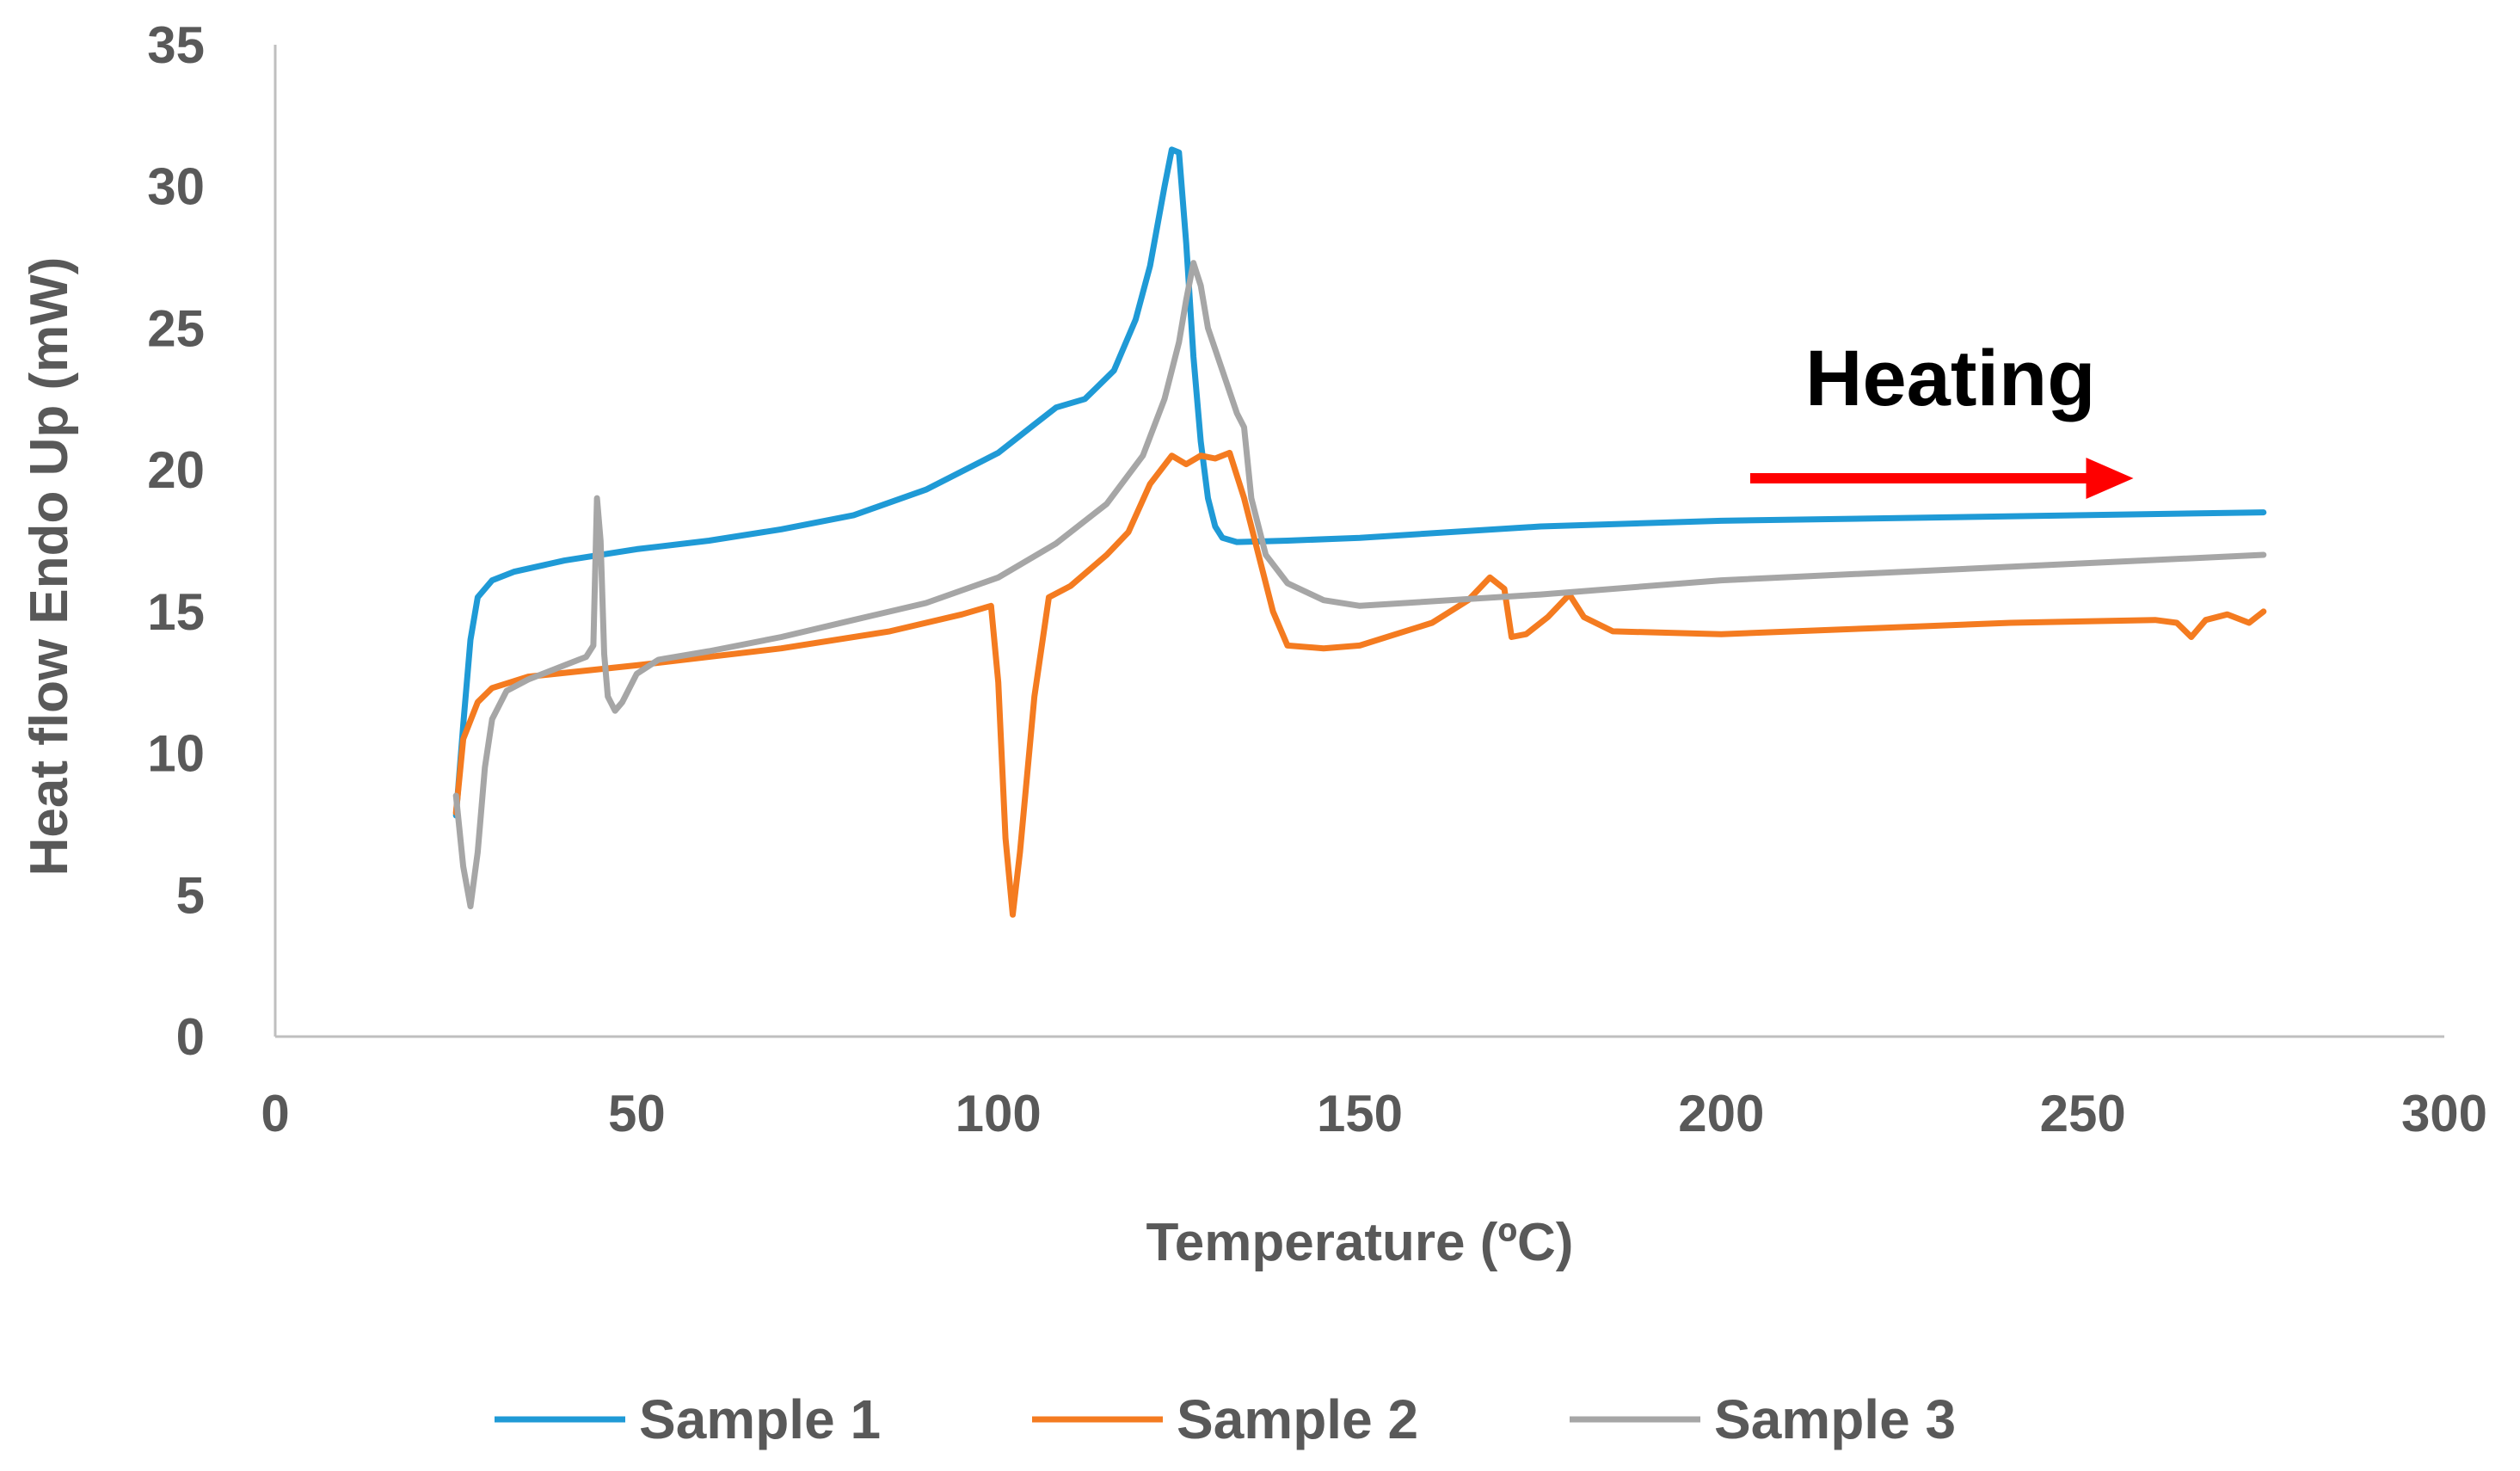  What do you see at coordinates (1721, 1114) in the screenshot?
I see `x-tick-label: 200` at bounding box center [1721, 1114].